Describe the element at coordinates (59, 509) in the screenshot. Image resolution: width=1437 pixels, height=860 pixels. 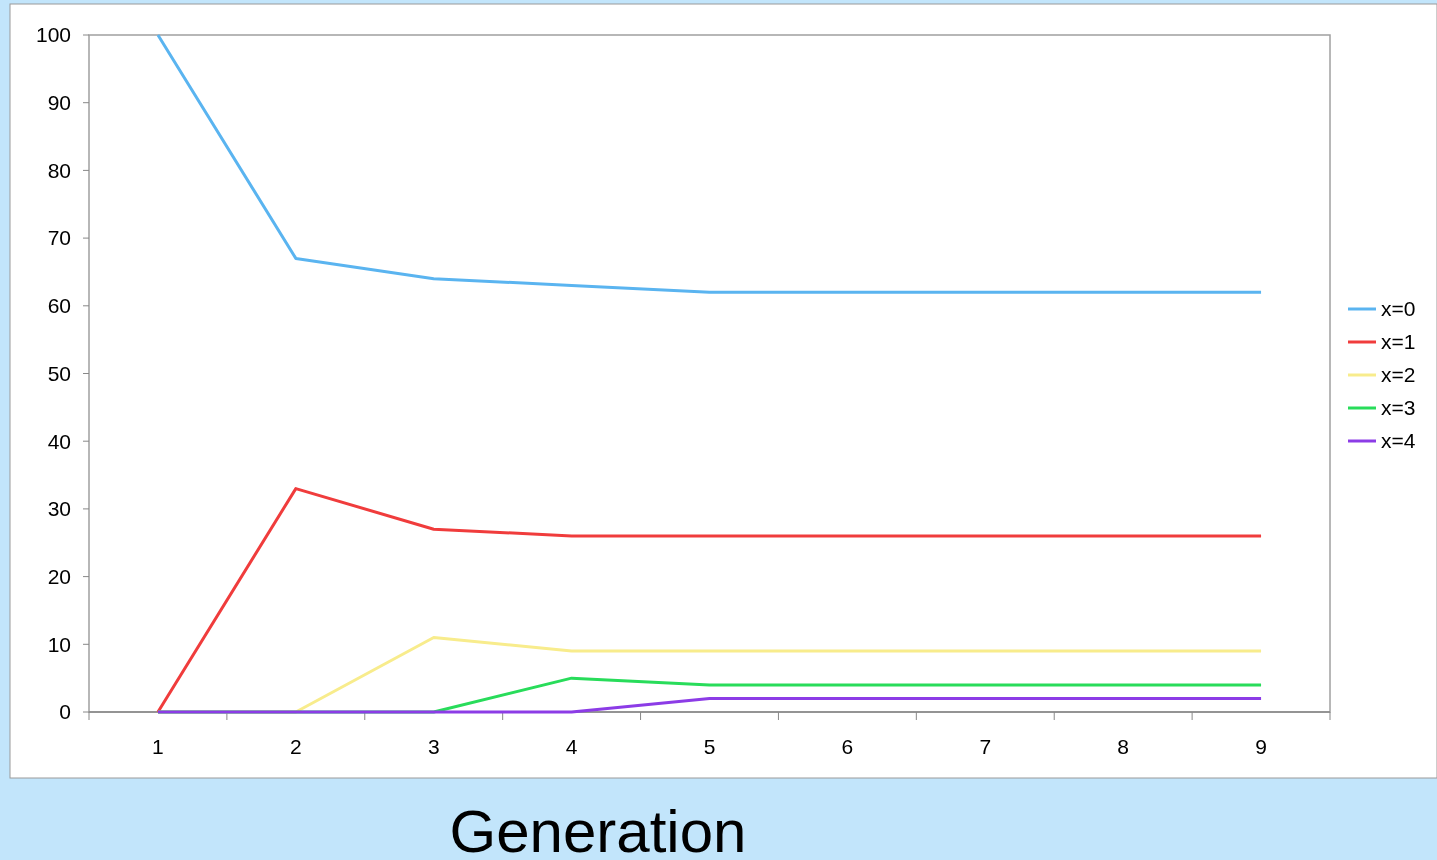
I see `y-tick-label: 30` at that location.